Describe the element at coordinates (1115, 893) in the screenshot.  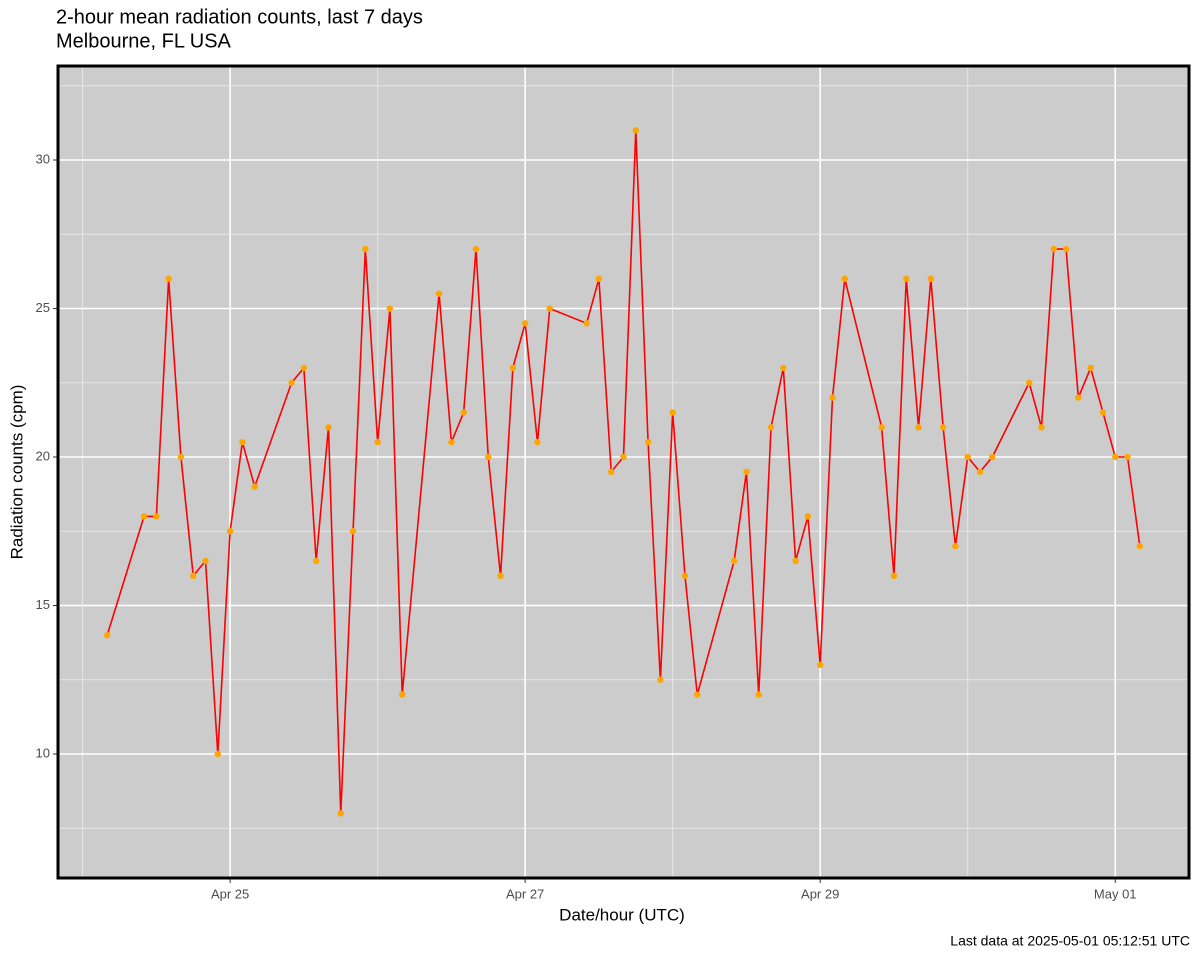
I see `x-tick-label: May 01` at that location.